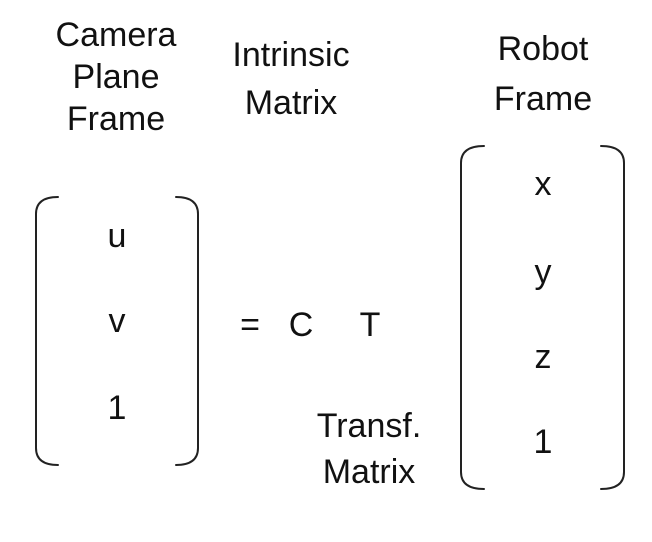 The image size is (652, 542). Describe the element at coordinates (543, 442) in the screenshot. I see `right-vector-entry-1: 1` at that location.